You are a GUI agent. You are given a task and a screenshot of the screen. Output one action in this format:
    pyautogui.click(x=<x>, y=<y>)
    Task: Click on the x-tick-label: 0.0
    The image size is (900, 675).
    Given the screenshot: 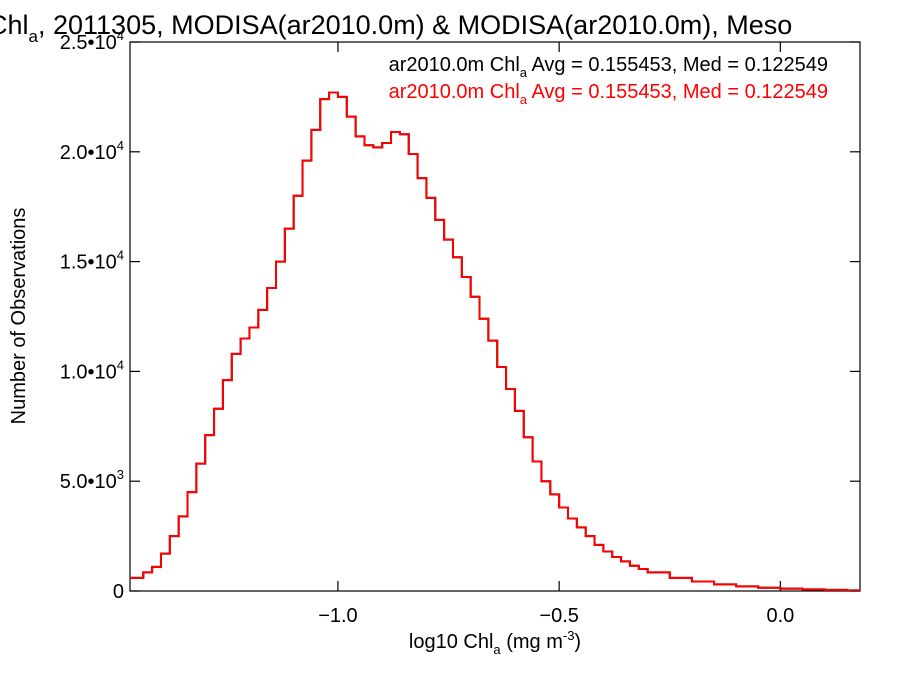 What is the action you would take?
    pyautogui.click(x=780, y=616)
    